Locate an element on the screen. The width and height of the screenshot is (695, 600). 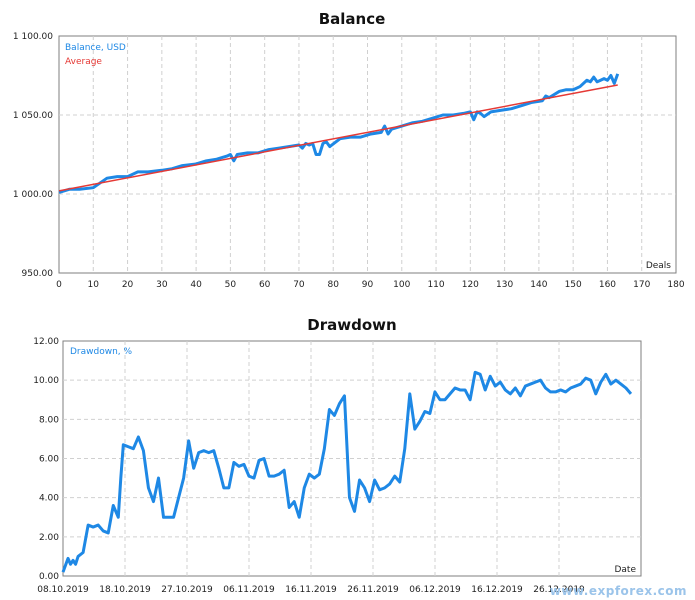
y-tick-label: 950.00 is located at coordinates (38, 274).